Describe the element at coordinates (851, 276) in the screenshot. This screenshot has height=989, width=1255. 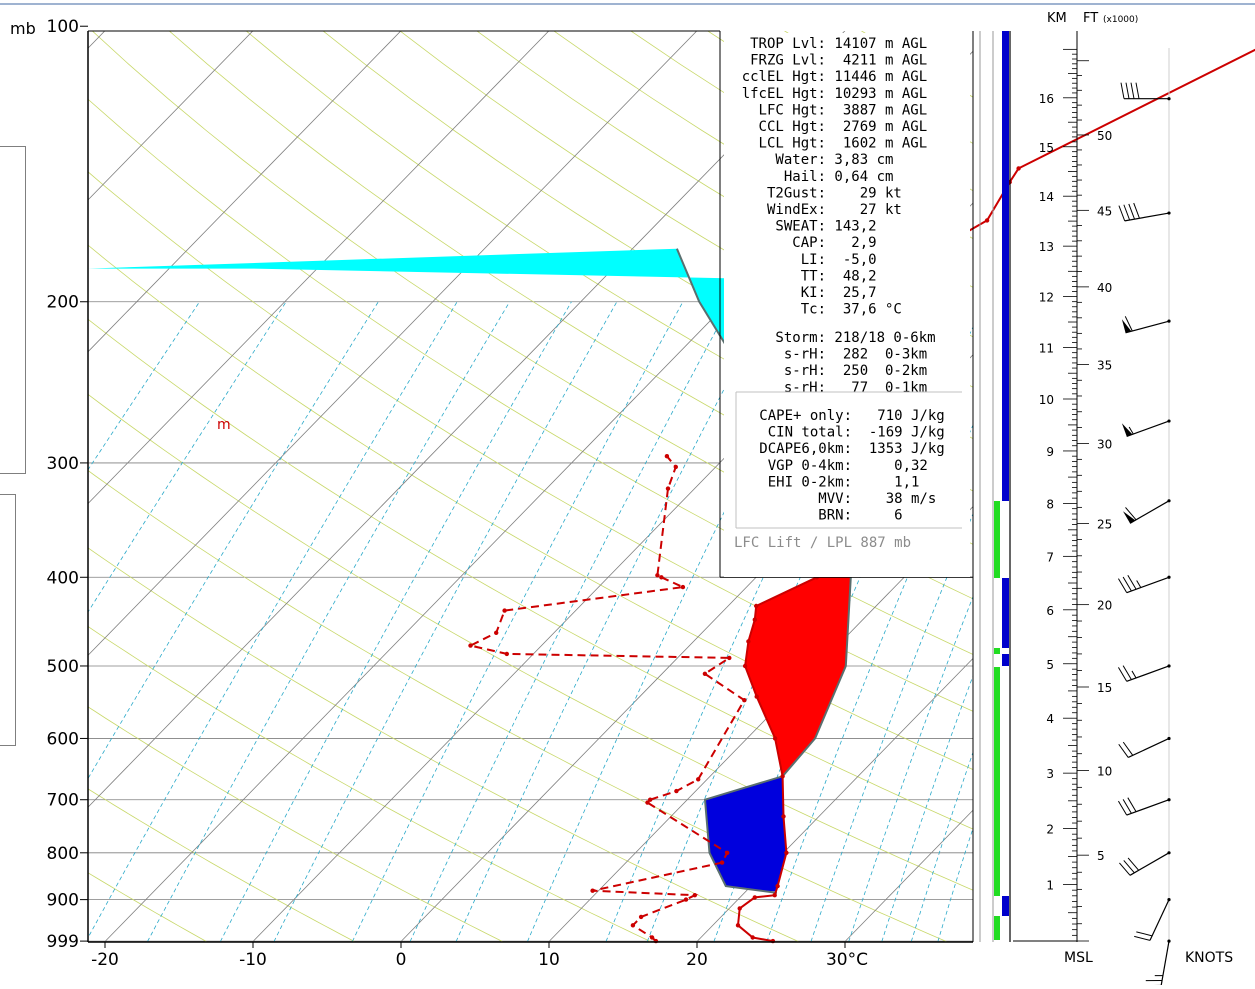
I see `index-value: 48,2` at that location.